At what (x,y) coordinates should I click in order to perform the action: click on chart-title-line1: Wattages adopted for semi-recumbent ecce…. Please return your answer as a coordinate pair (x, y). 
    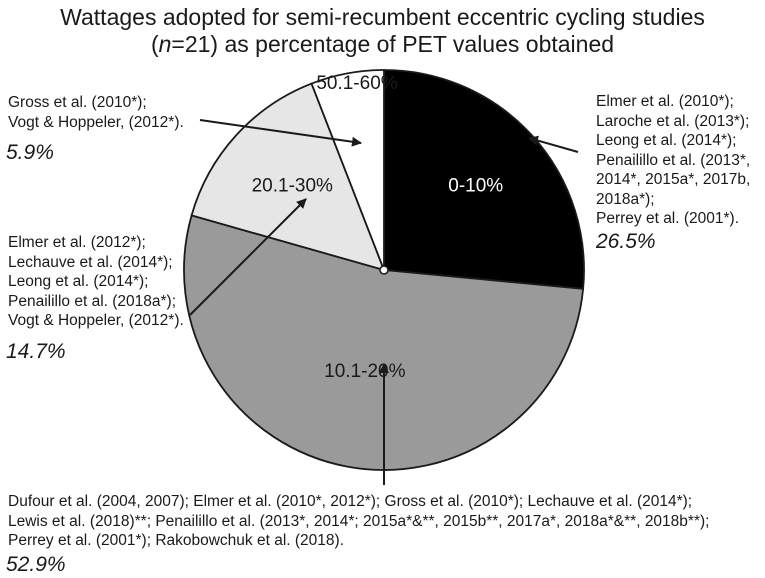
    Looking at the image, I should click on (382, 17).